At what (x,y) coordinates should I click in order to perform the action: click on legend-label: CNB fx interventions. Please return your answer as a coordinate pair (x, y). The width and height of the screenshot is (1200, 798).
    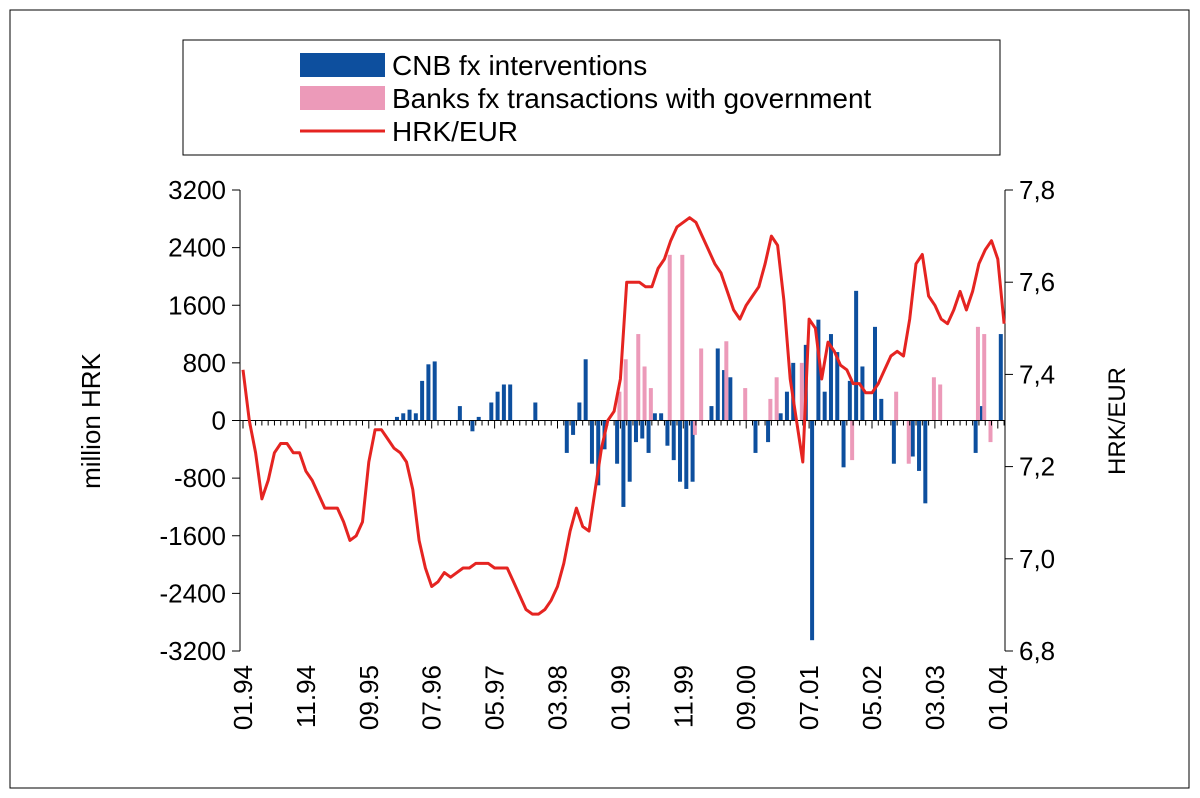
    Looking at the image, I should click on (519, 65).